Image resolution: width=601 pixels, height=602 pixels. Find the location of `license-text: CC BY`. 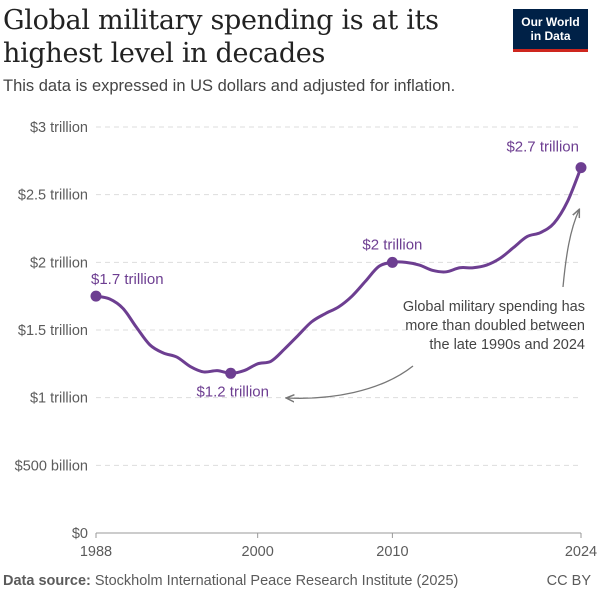

license-text: CC BY is located at coordinates (568, 581).